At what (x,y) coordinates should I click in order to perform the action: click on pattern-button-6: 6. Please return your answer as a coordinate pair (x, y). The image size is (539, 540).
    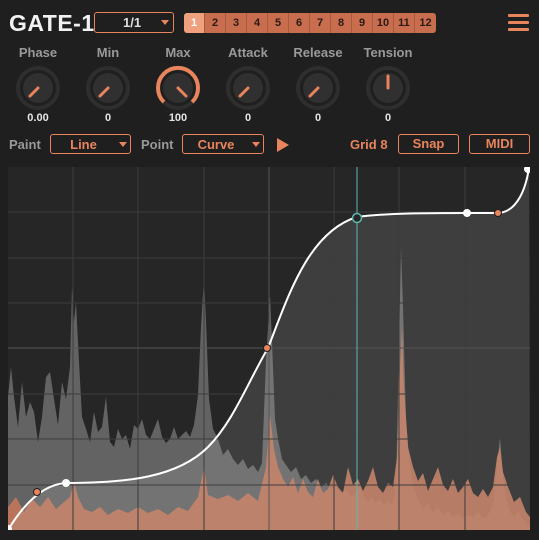
    Looking at the image, I should click on (299, 23).